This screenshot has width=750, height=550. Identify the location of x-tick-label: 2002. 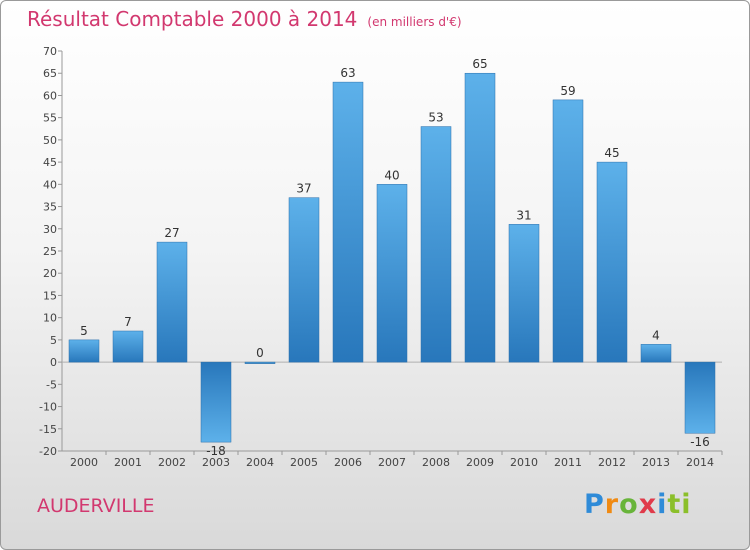
(172, 462).